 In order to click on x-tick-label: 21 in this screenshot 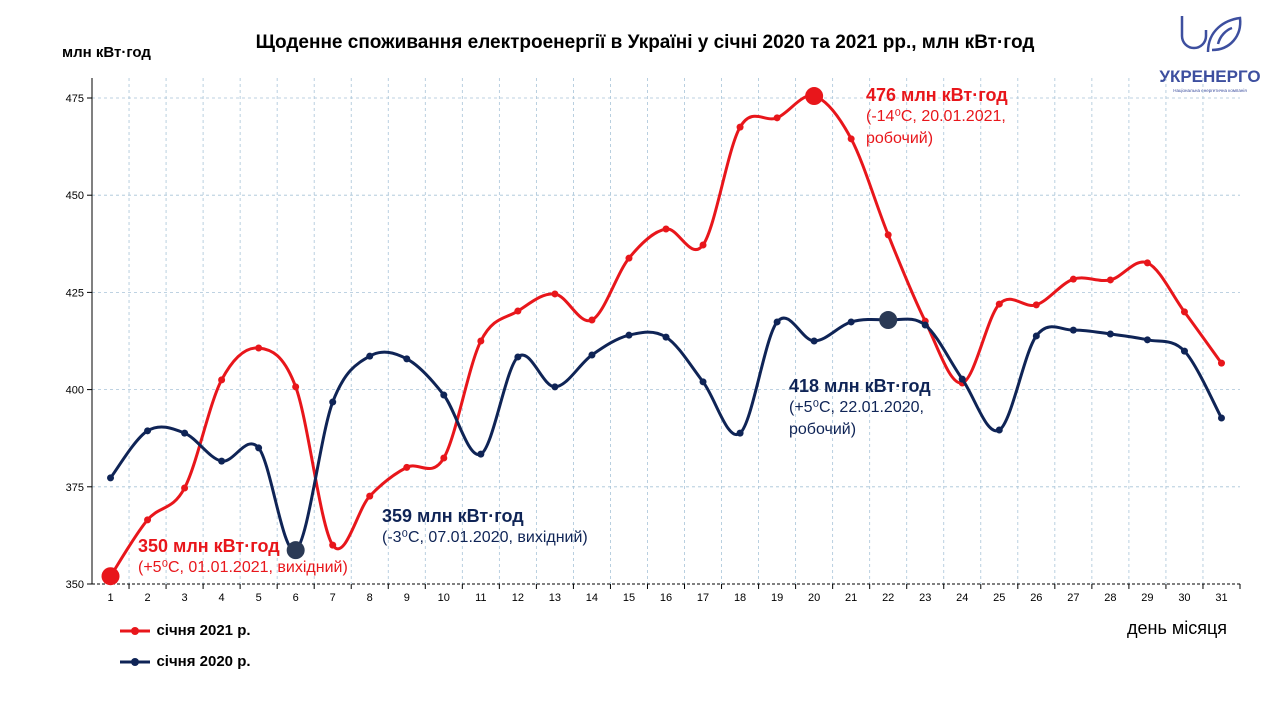, I will do `click(851, 598)`.